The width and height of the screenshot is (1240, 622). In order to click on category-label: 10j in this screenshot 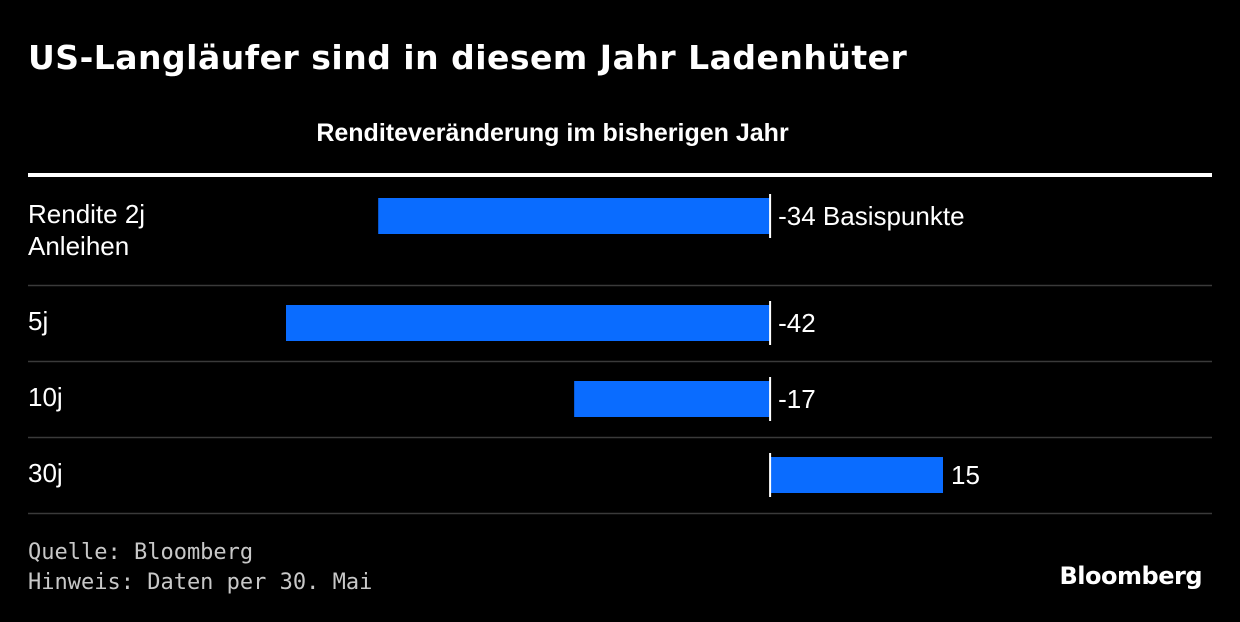, I will do `click(45, 397)`.